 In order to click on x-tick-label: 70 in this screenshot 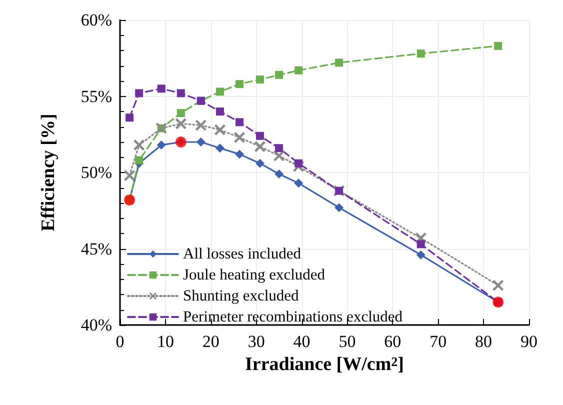, I will do `click(438, 341)`.